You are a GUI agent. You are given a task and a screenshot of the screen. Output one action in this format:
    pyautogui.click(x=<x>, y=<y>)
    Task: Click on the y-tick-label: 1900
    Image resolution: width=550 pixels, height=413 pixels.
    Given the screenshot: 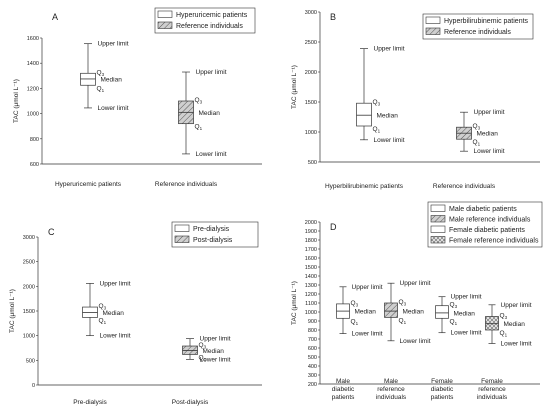 What is the action you would take?
    pyautogui.click(x=311, y=232)
    